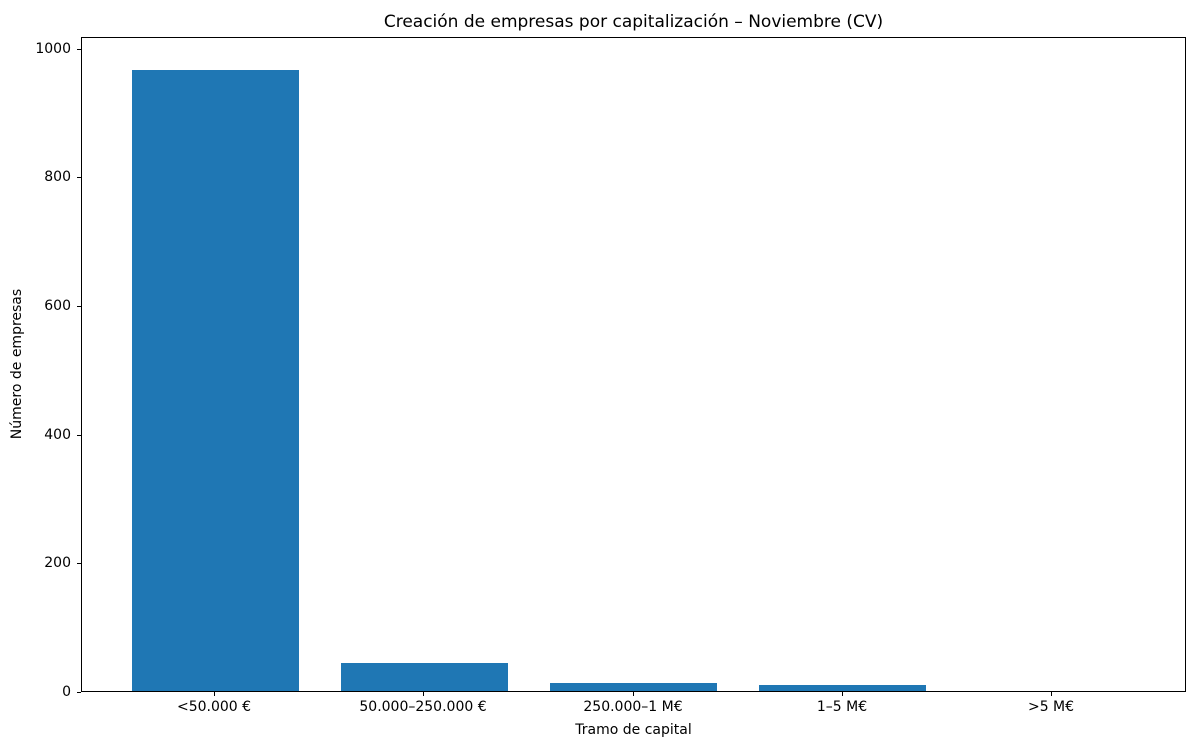 This screenshot has width=1200, height=750. What do you see at coordinates (53, 49) in the screenshot?
I see `y-tick-label: 1000` at bounding box center [53, 49].